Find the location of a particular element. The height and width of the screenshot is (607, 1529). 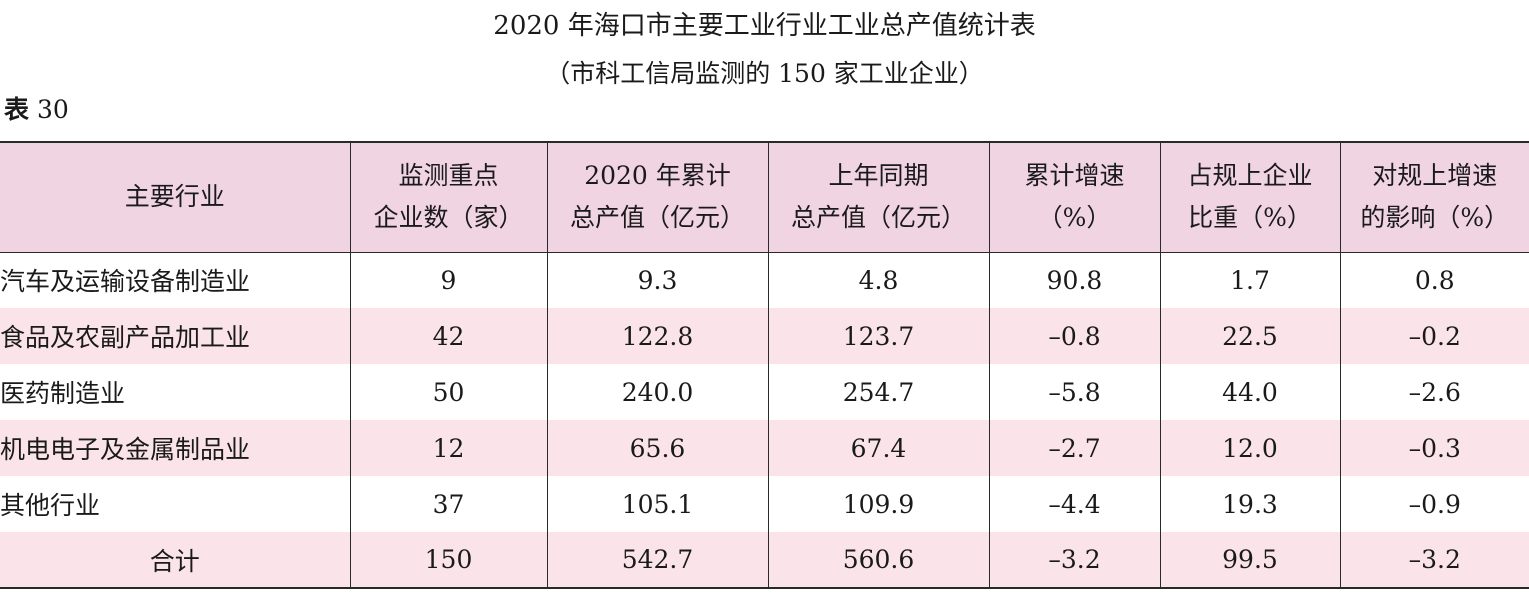

header-impact: 对规上增速 的影响（%） is located at coordinates (1434, 197).